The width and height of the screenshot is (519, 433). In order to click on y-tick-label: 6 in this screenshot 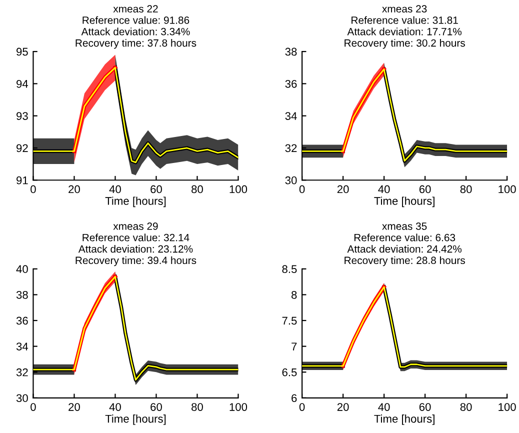, I will do `click(294, 398)`.